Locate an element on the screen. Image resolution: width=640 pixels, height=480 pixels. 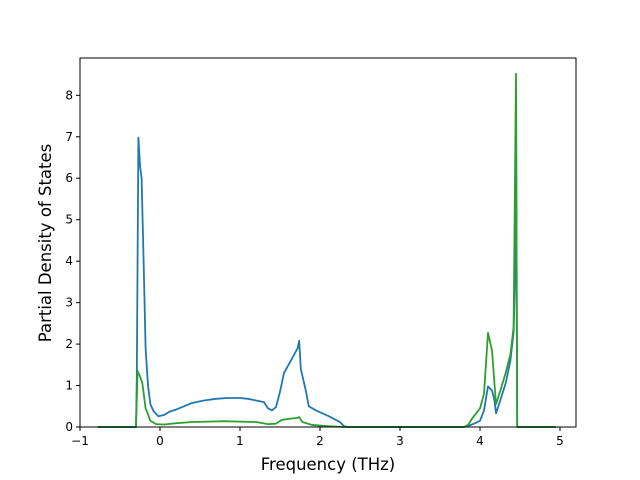
x-tick-label: −1 is located at coordinates (80, 441).